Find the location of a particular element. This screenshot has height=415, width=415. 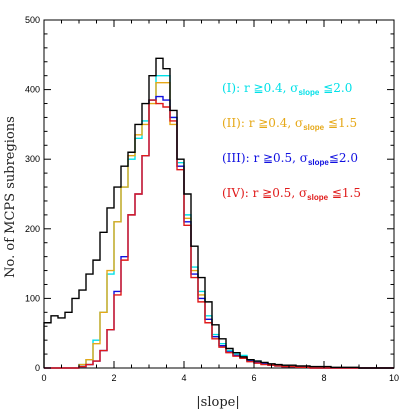

legend-entry-2: (II): r ≧0.4, σslope ≦1.5 is located at coordinates (289, 124).